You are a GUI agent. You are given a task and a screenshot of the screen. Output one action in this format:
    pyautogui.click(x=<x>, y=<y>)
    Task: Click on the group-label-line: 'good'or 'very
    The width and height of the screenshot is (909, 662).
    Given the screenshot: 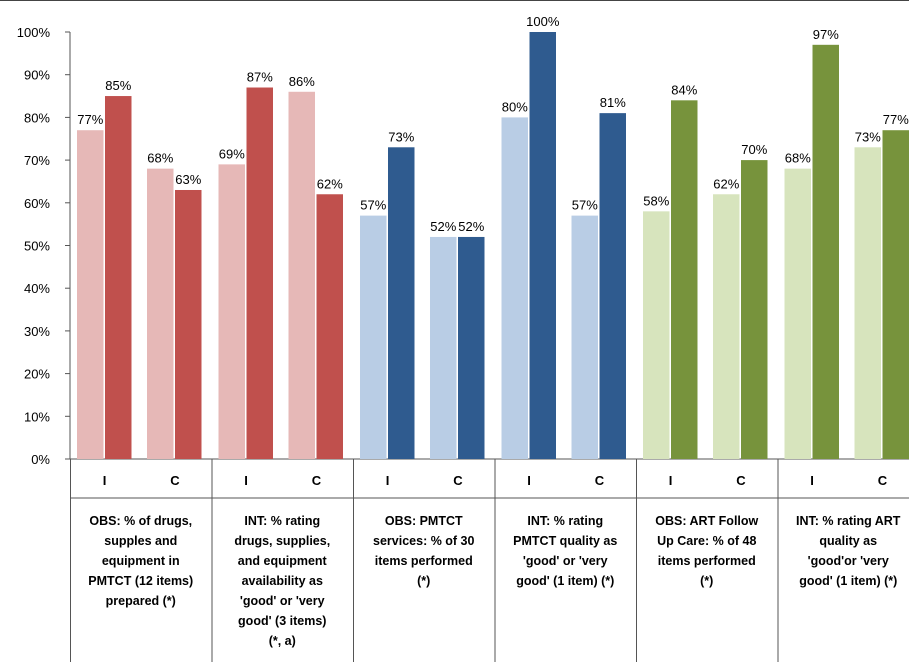 What is the action you would take?
    pyautogui.click(x=848, y=561)
    